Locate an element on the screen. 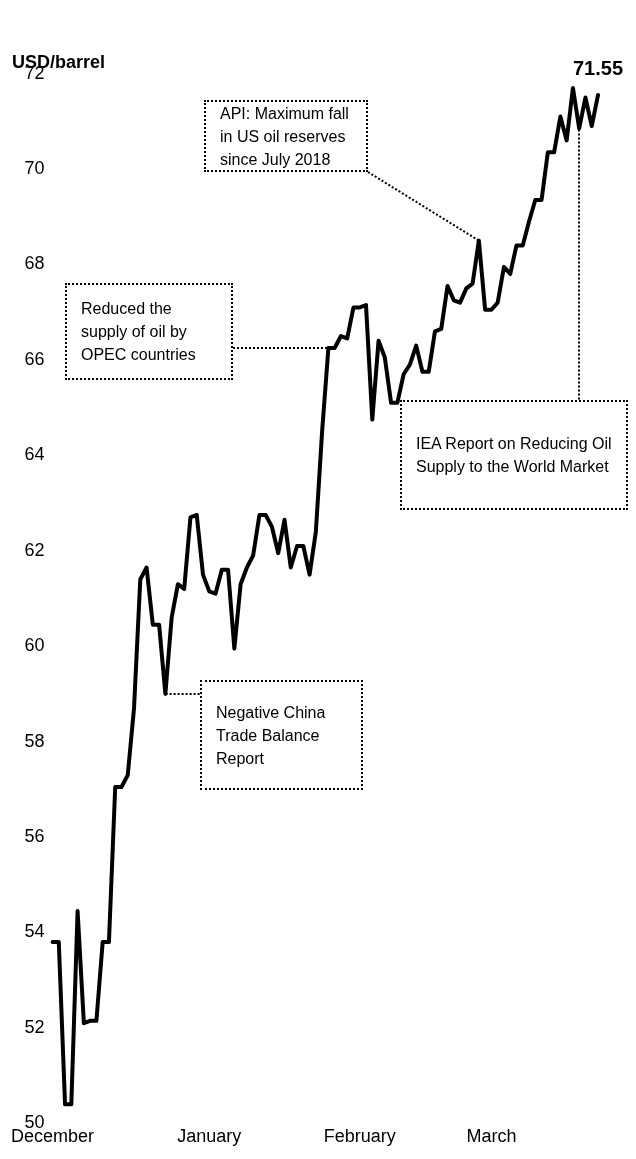  annotation: Reduced the supply of oil by OPEC countries is located at coordinates (139, 332).